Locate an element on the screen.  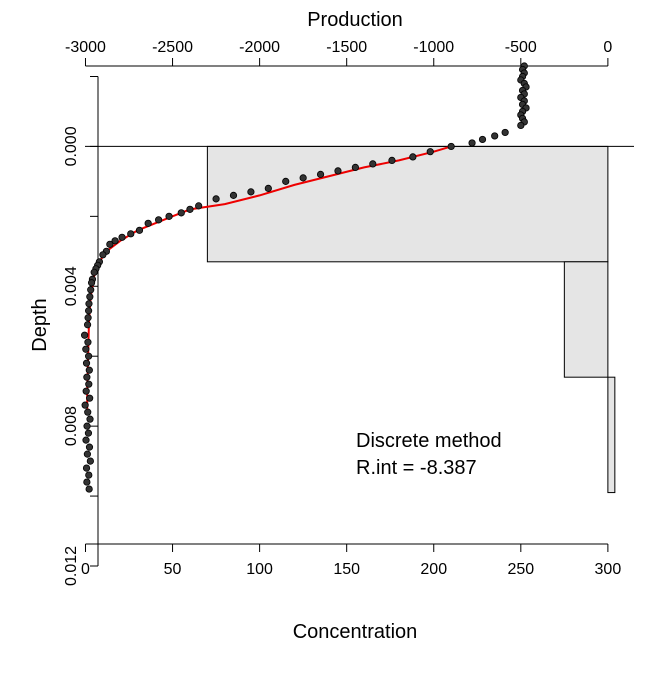
bottom-axis: 0 50 100 150 200 250 300 is located at coordinates (351, 560).